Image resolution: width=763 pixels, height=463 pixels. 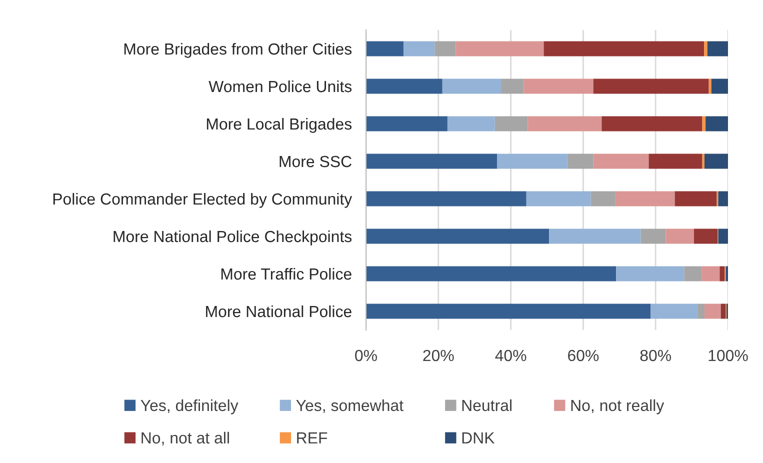 What do you see at coordinates (728, 356) in the screenshot?
I see `x-tick-label: 100%` at bounding box center [728, 356].